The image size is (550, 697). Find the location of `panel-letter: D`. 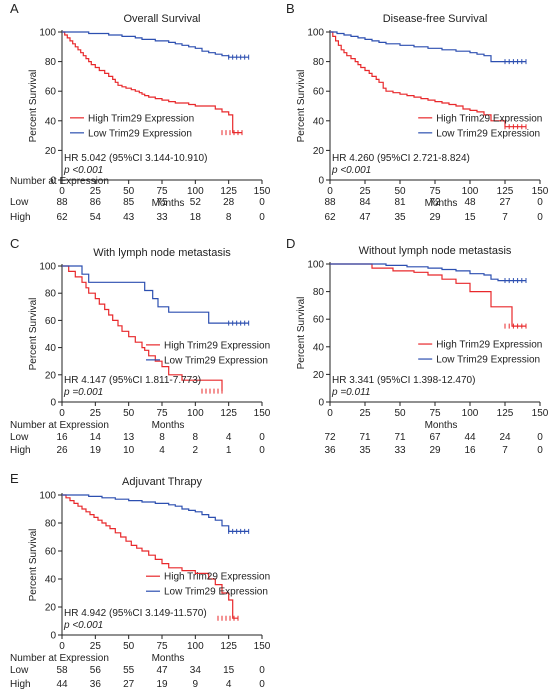

panel-letter: D is located at coordinates (290, 243).